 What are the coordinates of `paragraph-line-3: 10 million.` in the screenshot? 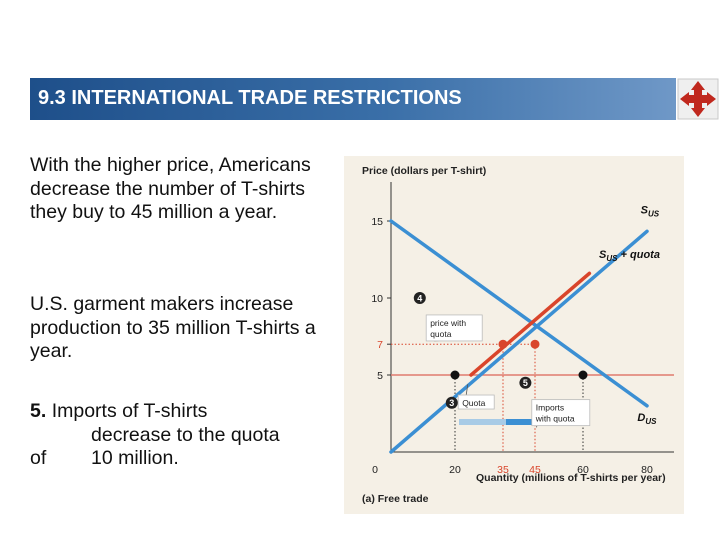 It's located at (135, 458).